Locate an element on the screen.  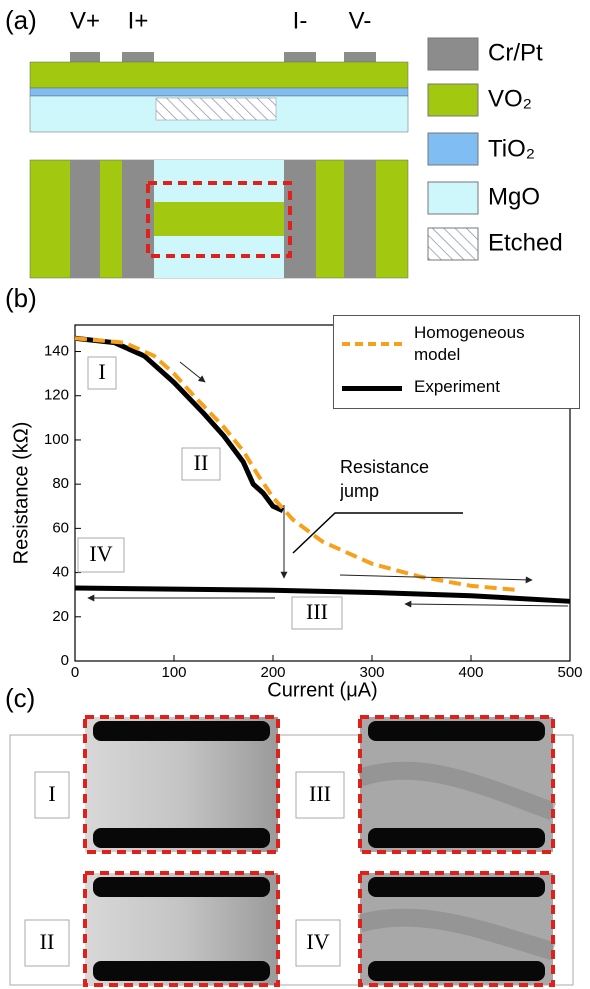
y-tick-label: 140 is located at coordinates (56, 350).